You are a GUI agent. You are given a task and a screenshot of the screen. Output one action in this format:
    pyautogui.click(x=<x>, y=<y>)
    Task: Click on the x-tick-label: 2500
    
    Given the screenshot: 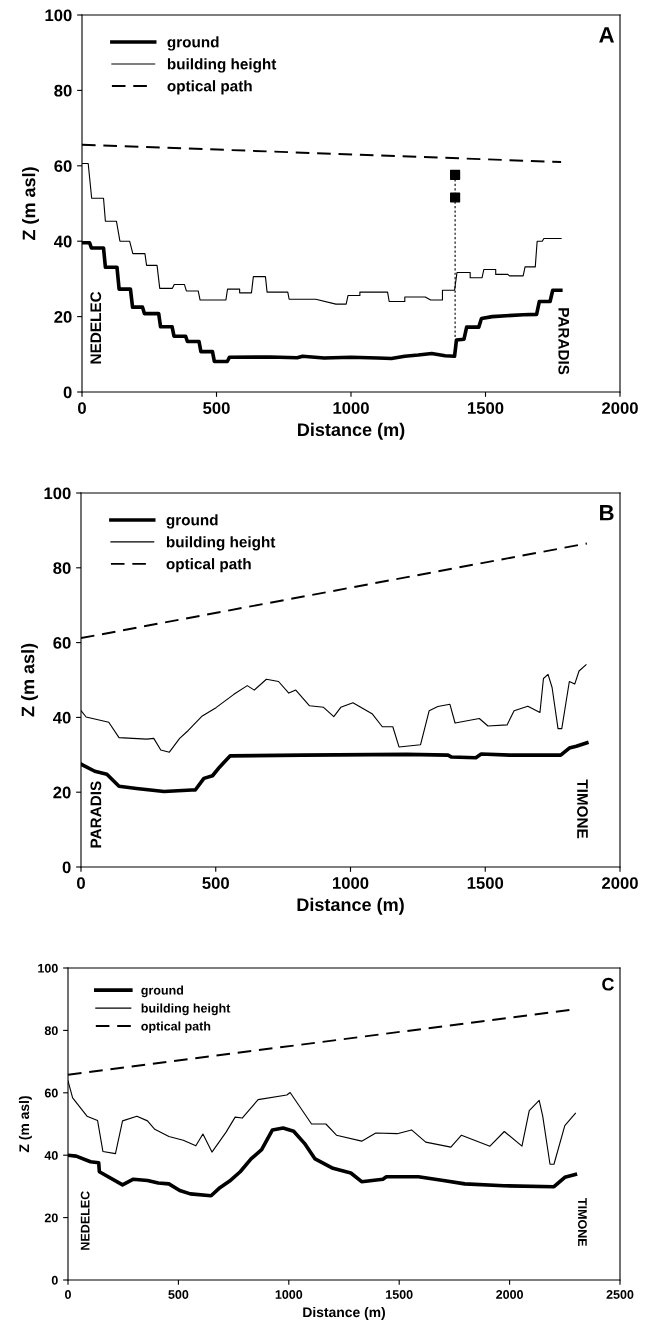 What is the action you would take?
    pyautogui.click(x=620, y=1294)
    